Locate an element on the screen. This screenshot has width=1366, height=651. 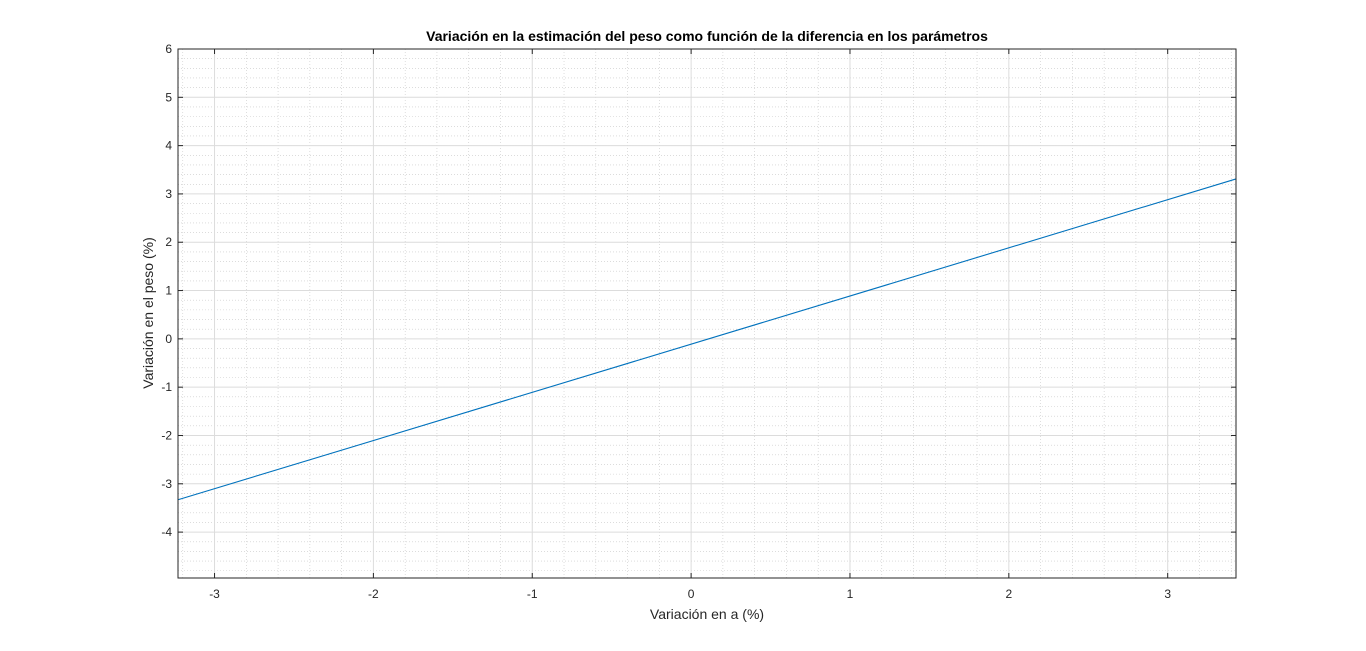
x-tick-label: 0 is located at coordinates (691, 594).